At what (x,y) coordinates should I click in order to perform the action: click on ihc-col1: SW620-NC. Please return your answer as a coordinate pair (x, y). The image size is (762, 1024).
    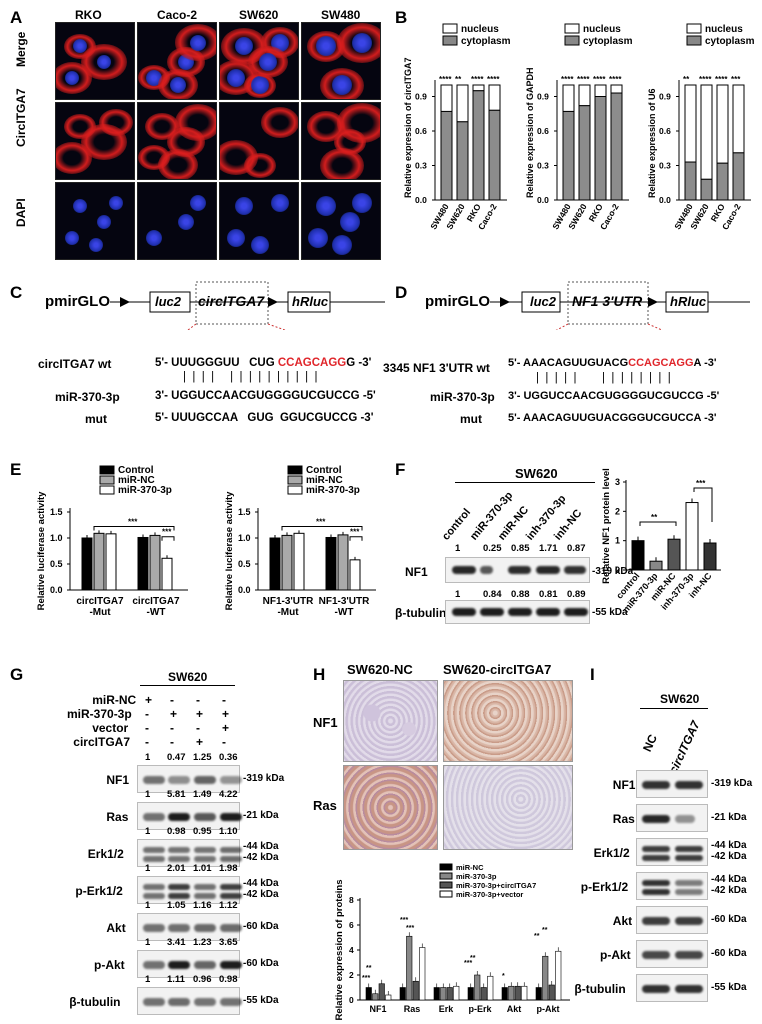
    Looking at the image, I should click on (380, 669).